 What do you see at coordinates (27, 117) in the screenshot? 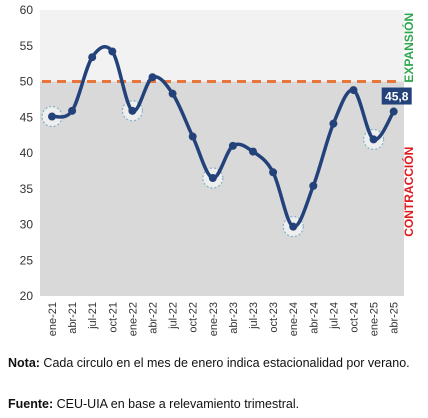
I see `y-tick-label: 45` at bounding box center [27, 117].